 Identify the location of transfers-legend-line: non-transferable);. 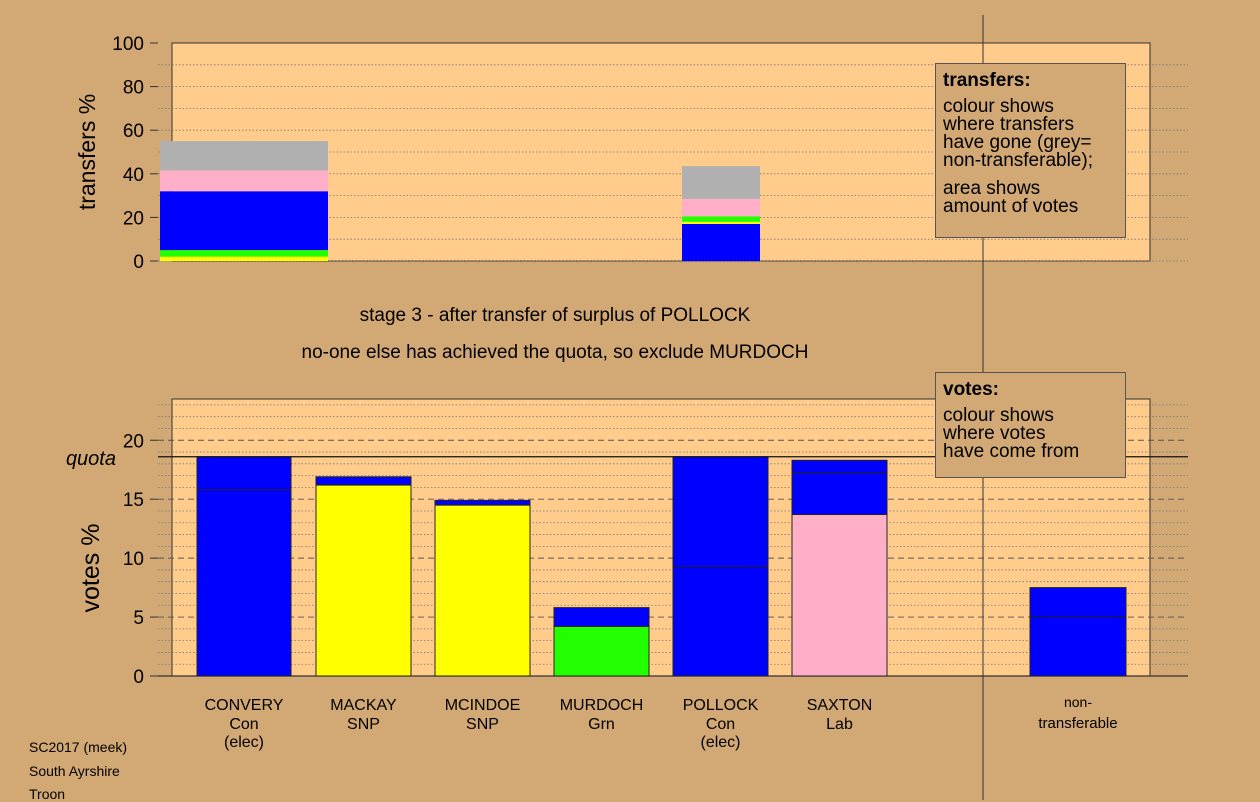
(1018, 160).